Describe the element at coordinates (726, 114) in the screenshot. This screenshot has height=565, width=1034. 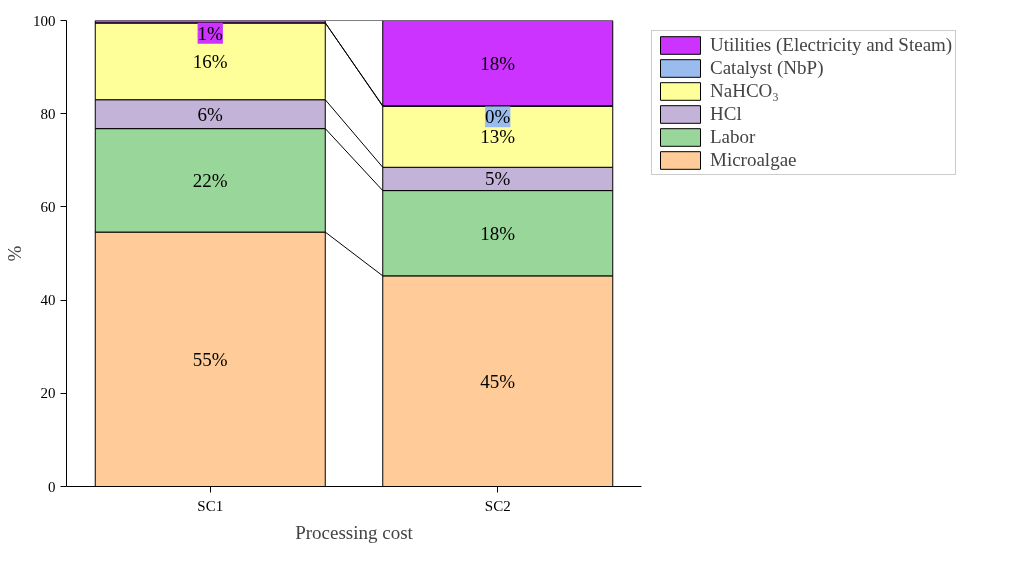
I see `legend-label: HCl` at that location.